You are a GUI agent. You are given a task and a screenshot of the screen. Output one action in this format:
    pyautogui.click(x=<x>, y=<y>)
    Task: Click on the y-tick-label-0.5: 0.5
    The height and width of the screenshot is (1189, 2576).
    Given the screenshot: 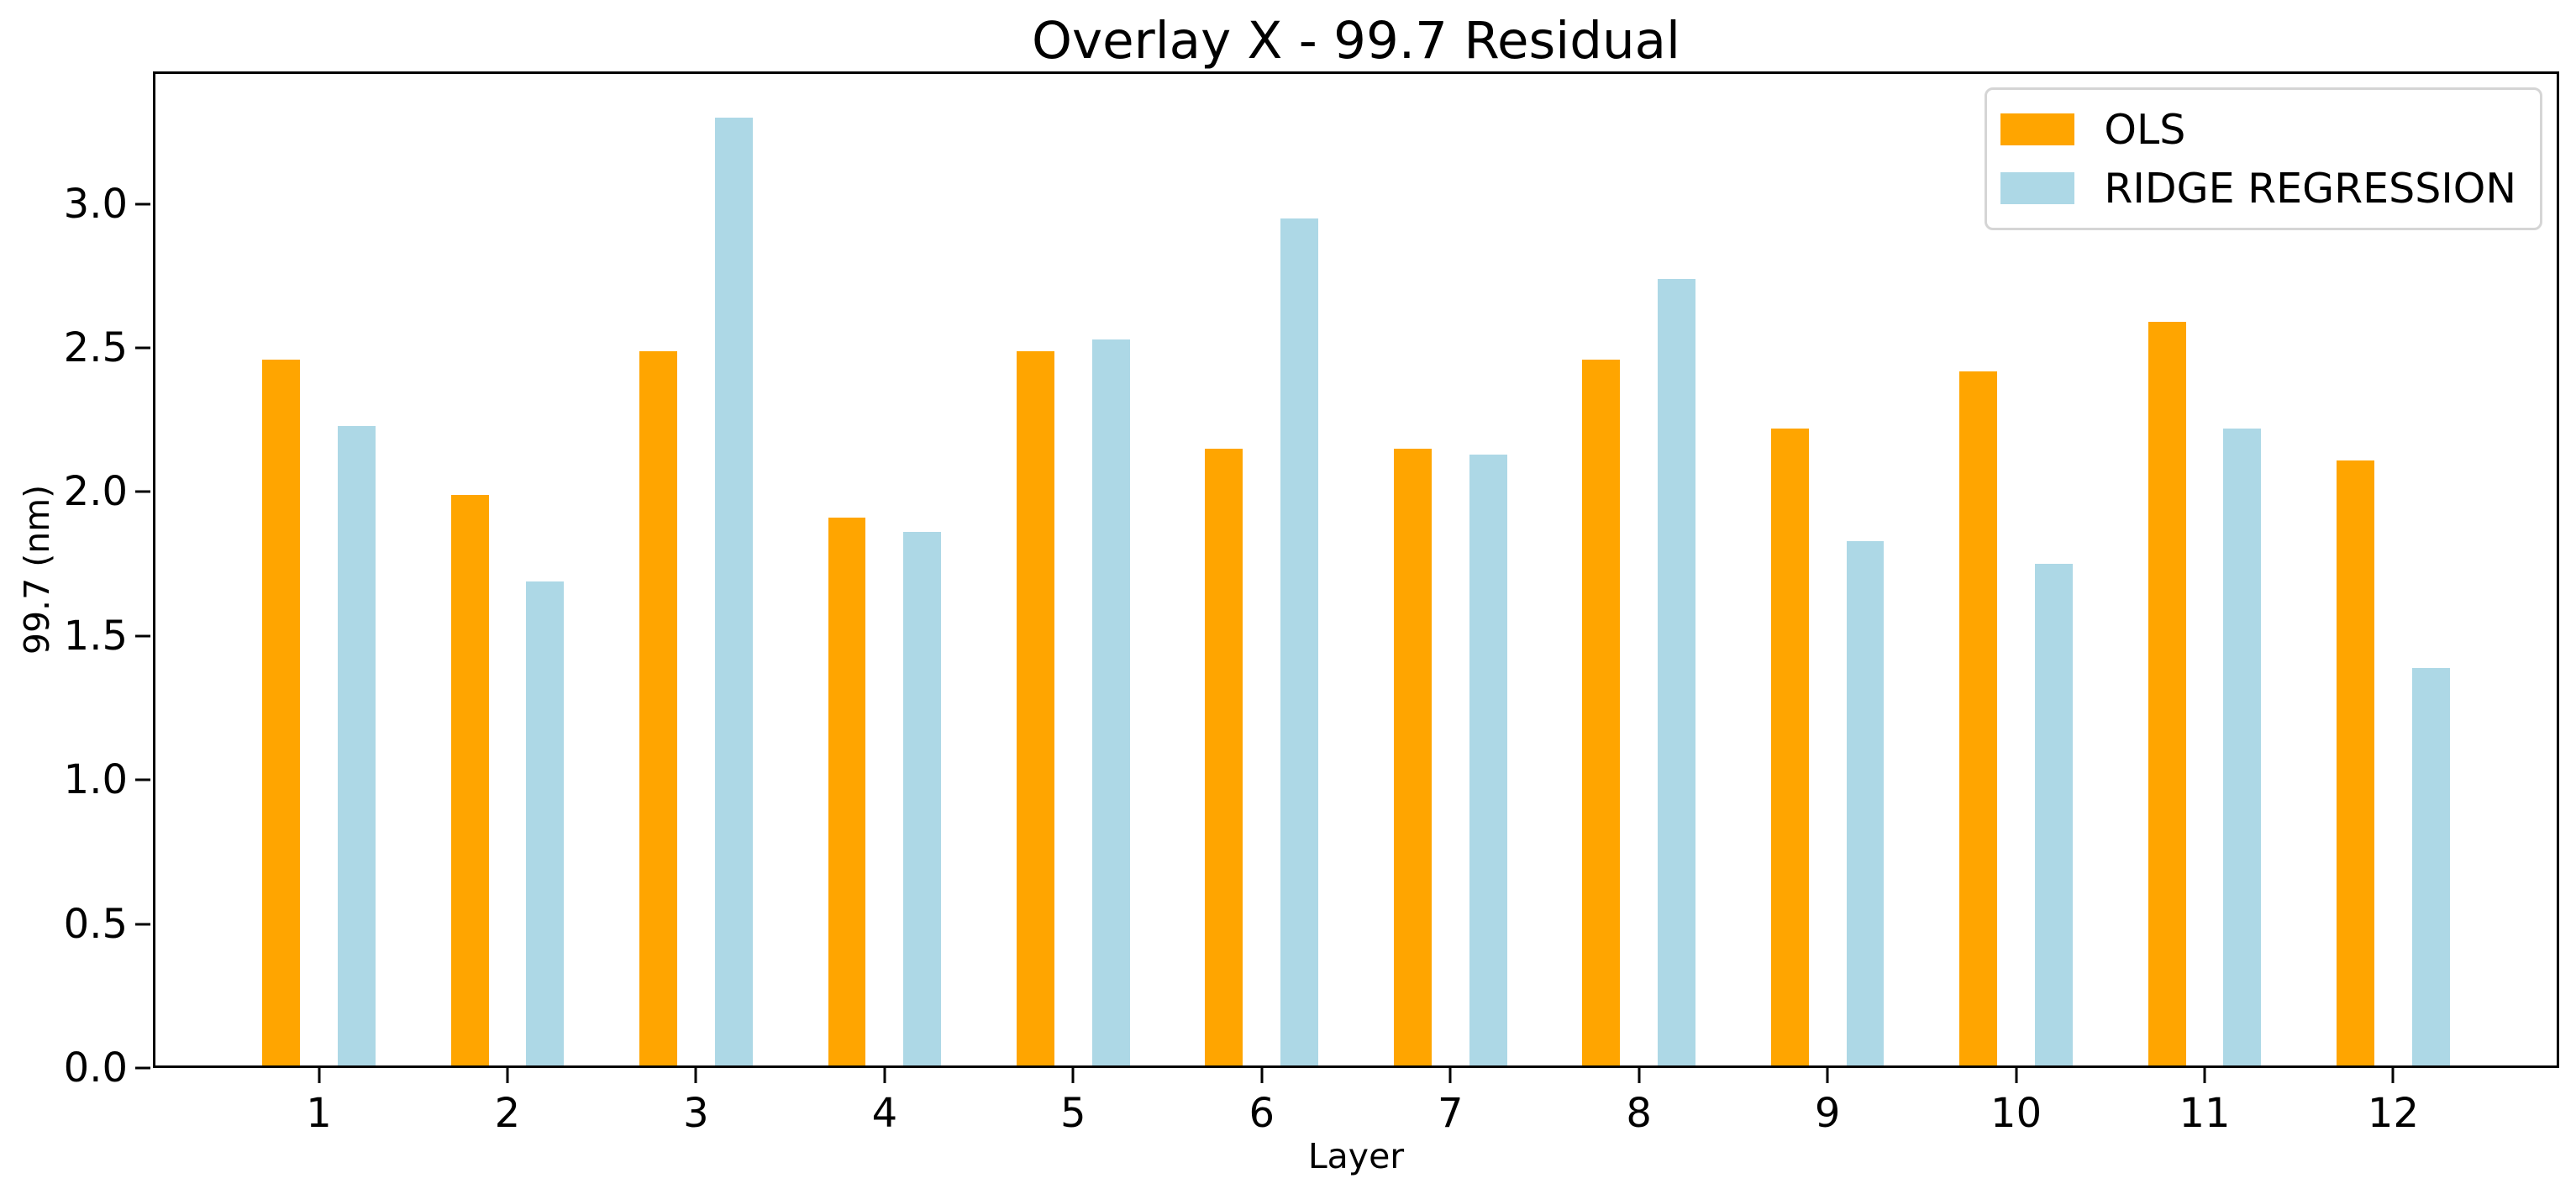 What is the action you would take?
    pyautogui.click(x=95, y=924)
    